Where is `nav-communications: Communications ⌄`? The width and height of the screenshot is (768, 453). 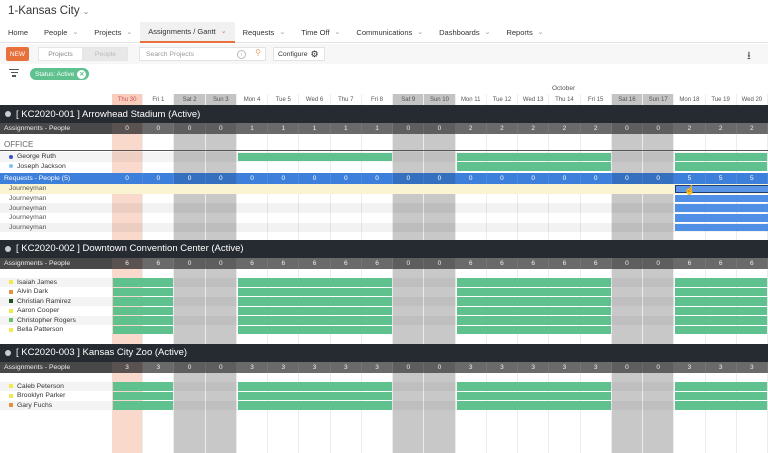
nav-communications: Communications ⌄ is located at coordinates (390, 32).